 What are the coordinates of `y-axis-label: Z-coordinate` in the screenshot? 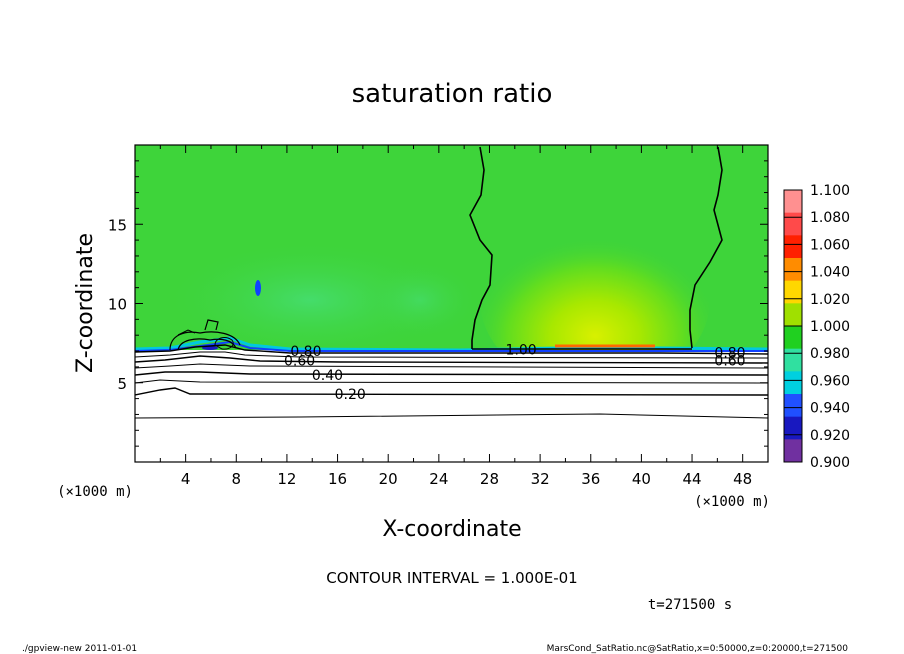 It's located at (85, 303).